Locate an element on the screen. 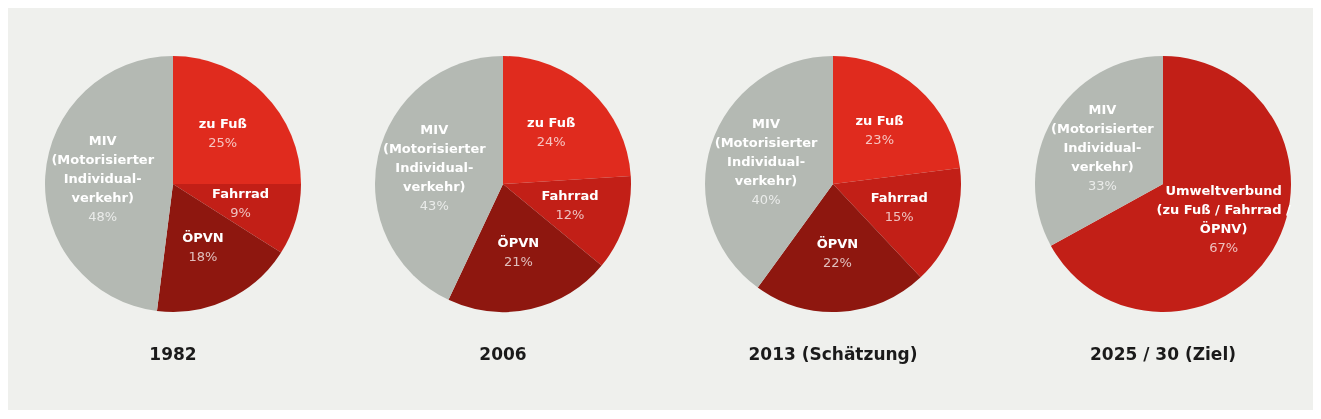 The width and height of the screenshot is (1321, 419). slice-label: Umweltverbund (zu Fuß / Fahrrad / ÖPNV) is located at coordinates (1223, 209).